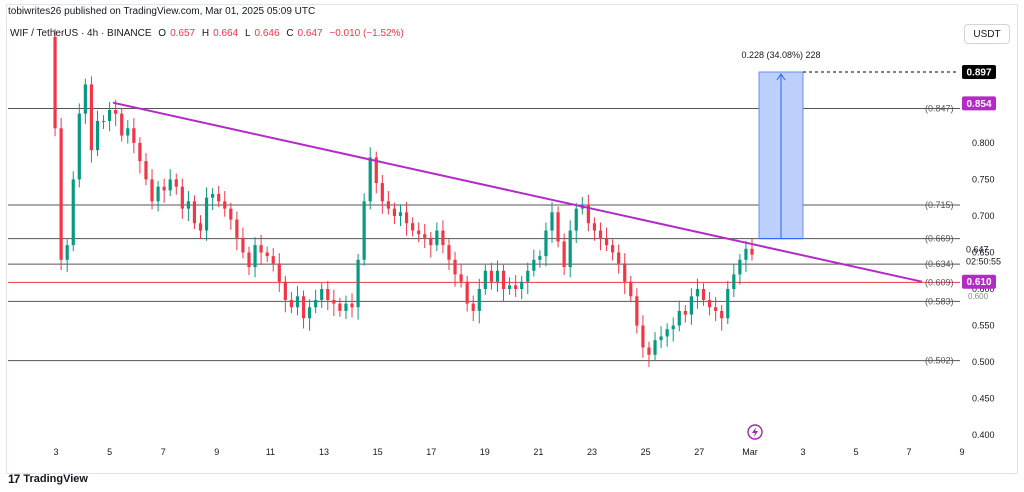  Describe the element at coordinates (324, 452) in the screenshot. I see `x-tick-label: 13` at that location.